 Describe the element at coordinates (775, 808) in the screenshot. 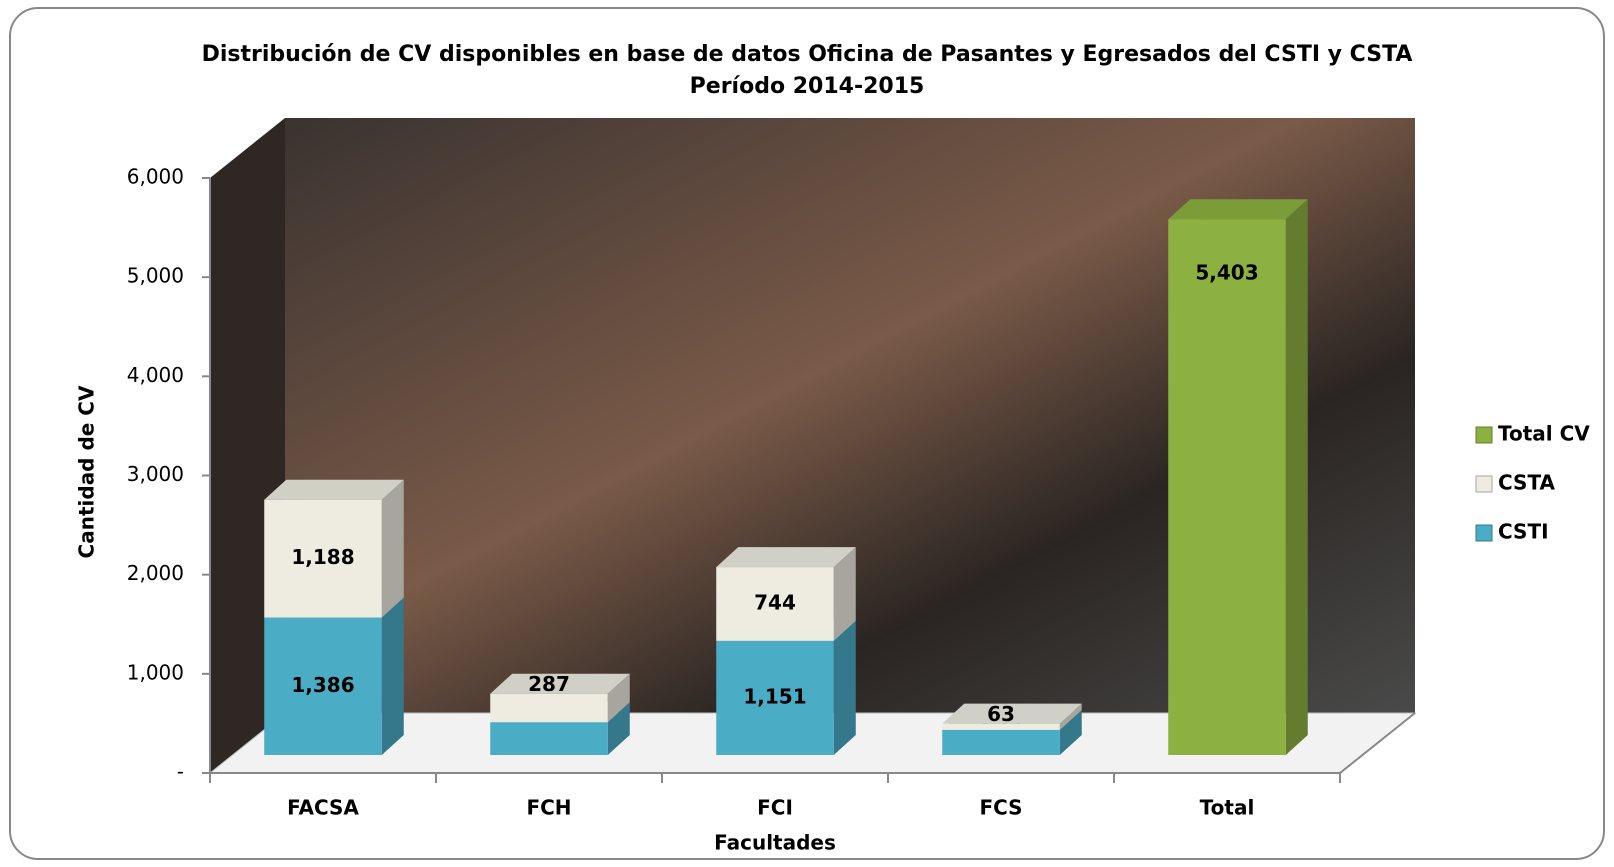

I see `x-tick-label: FCI` at that location.